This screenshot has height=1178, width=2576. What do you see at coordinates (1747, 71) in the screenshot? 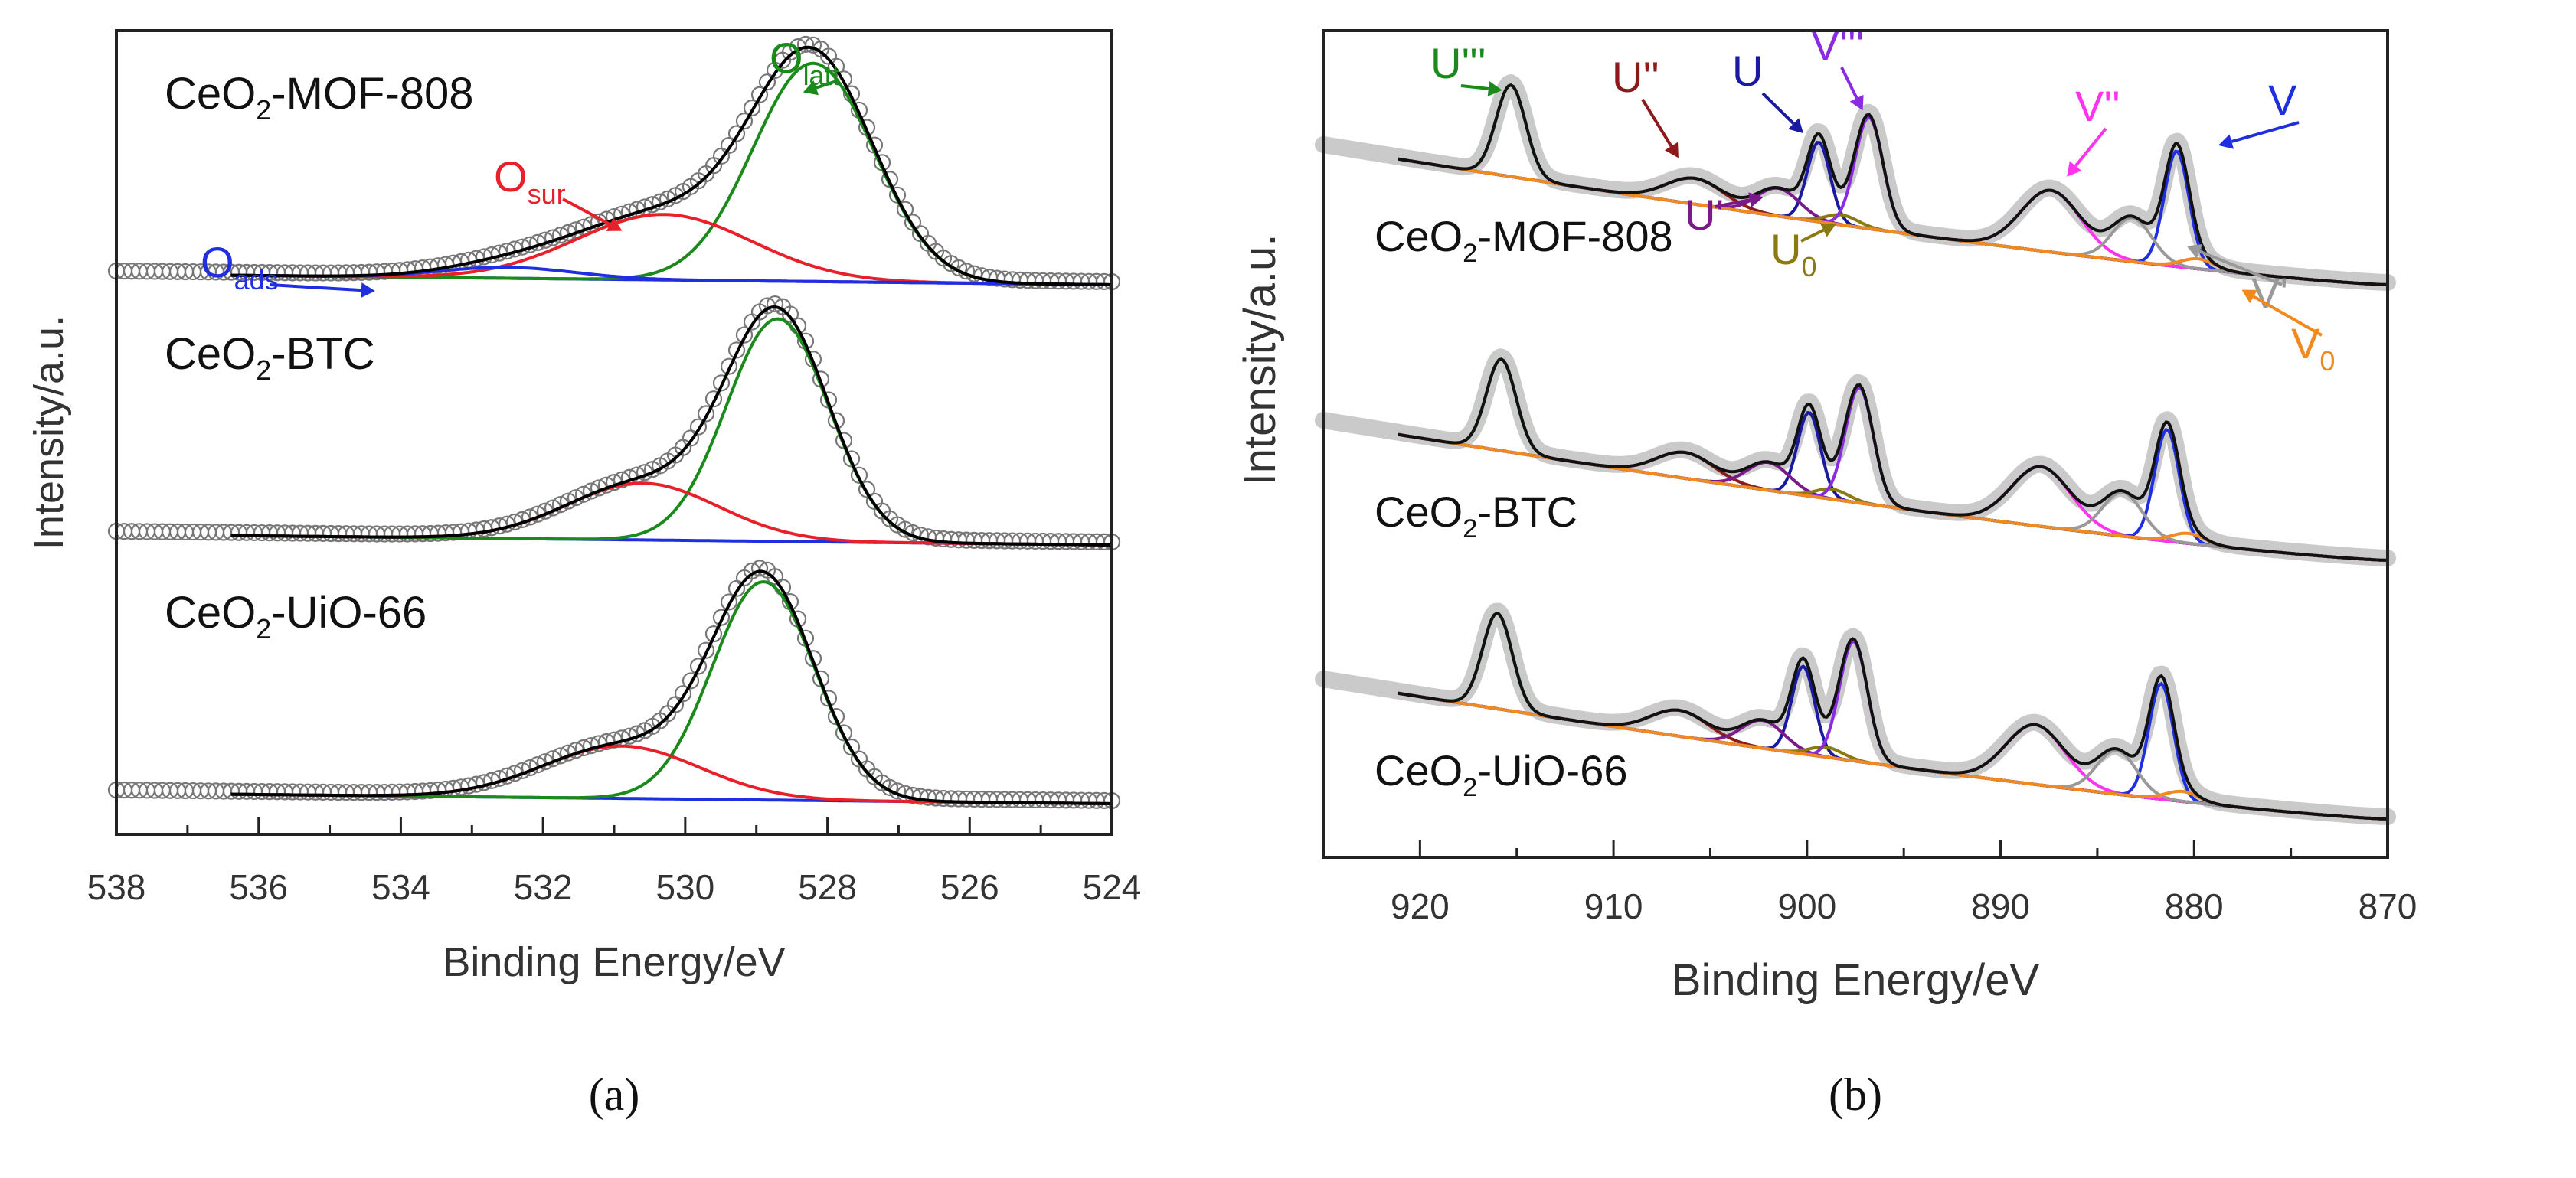
I see `annotation-label: U` at bounding box center [1747, 71].